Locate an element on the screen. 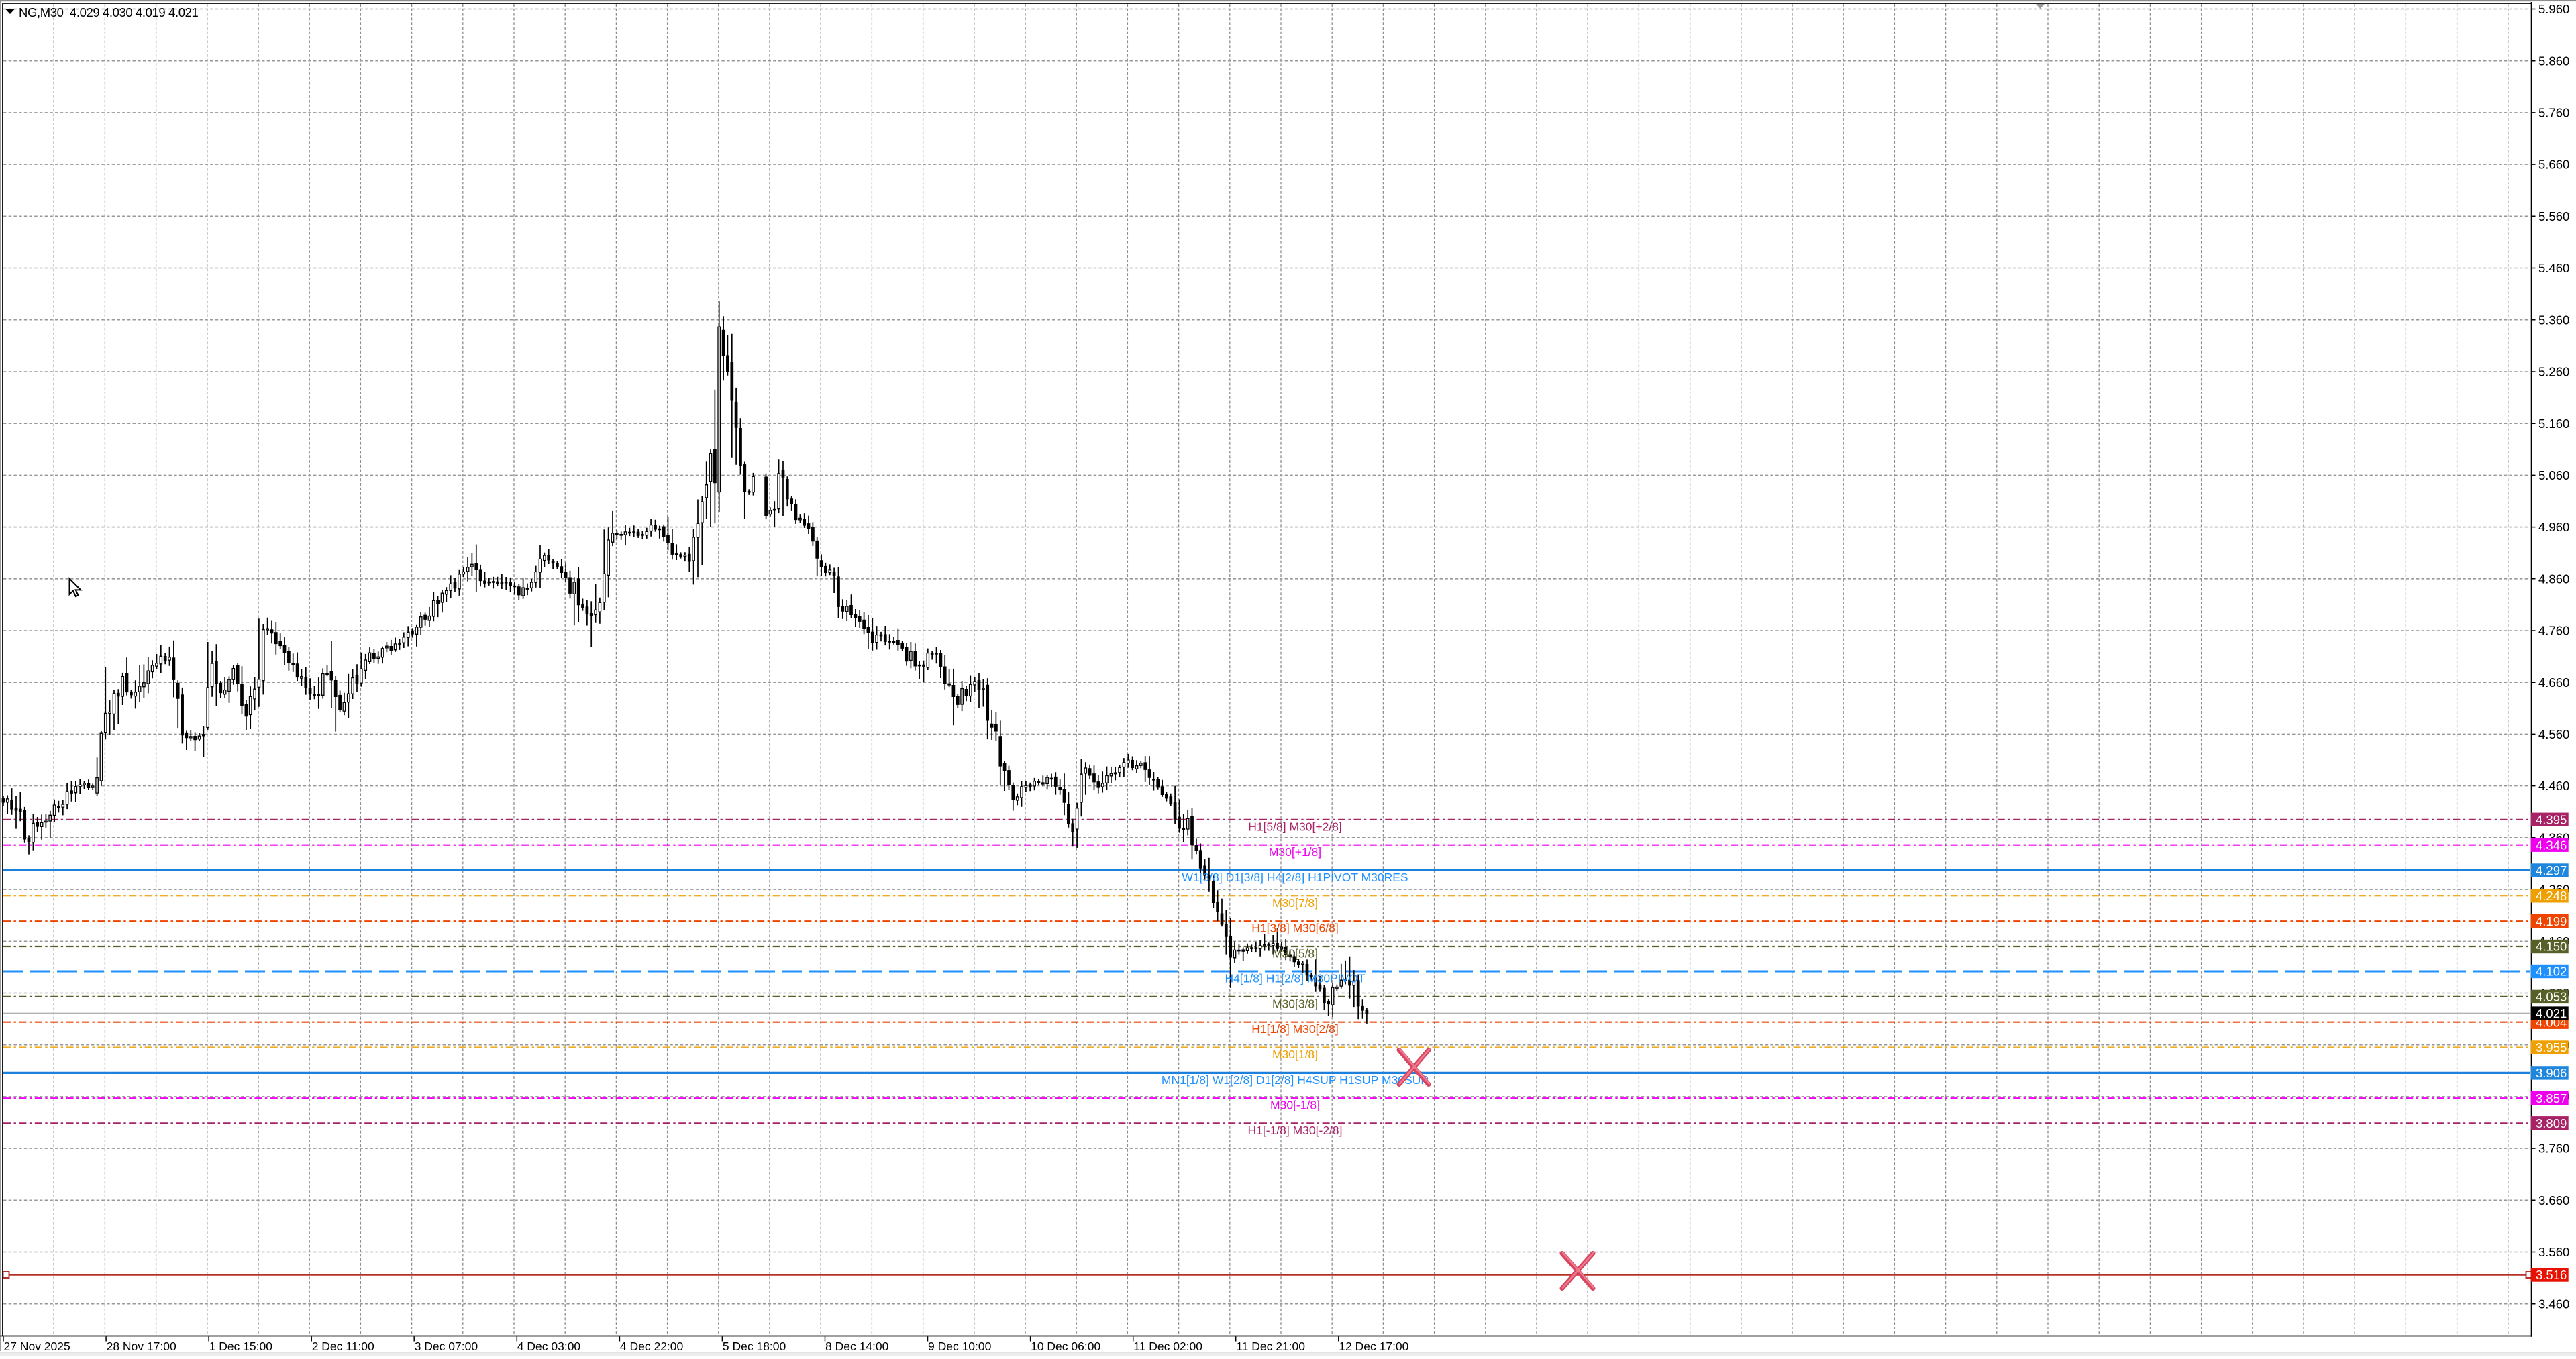 The height and width of the screenshot is (1359, 2576). svg-text: 5.560 is located at coordinates (2553, 216).